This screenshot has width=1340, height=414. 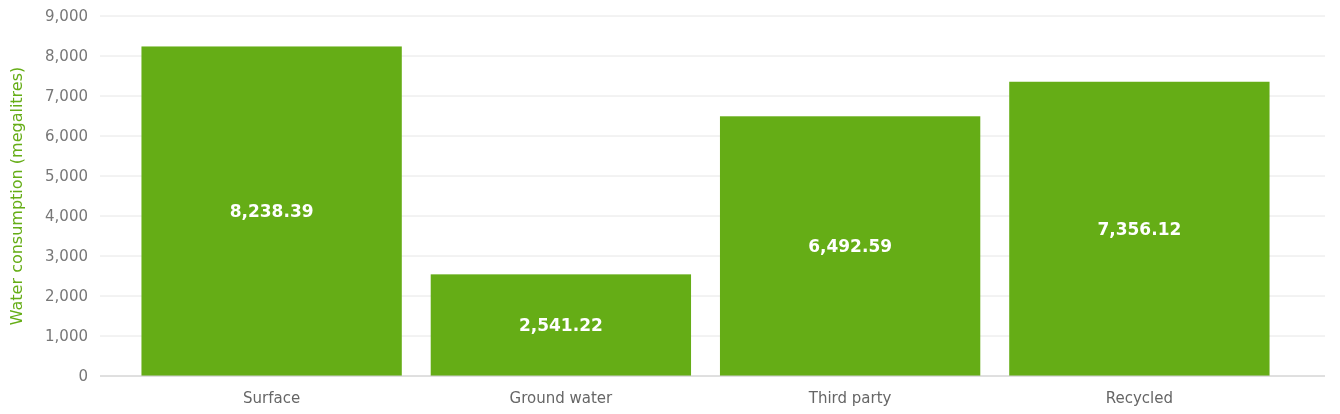 I want to click on x-tick-label: Third party, so click(x=849, y=398).